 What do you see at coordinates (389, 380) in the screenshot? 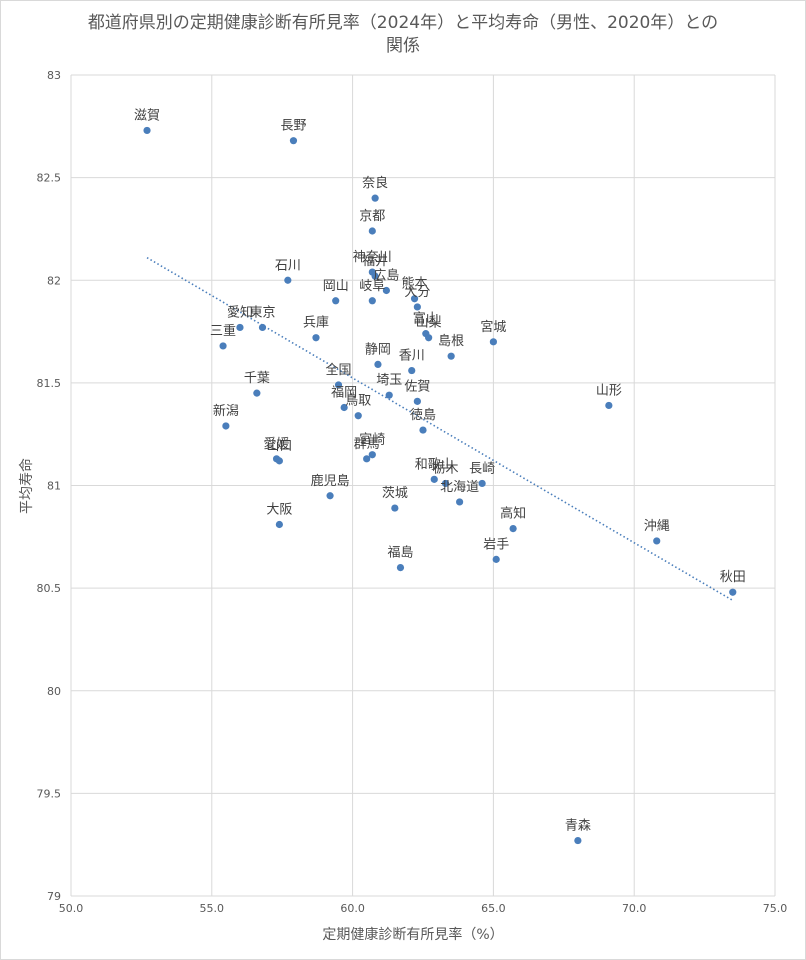
I see `point-label: 埼玉` at bounding box center [389, 380].